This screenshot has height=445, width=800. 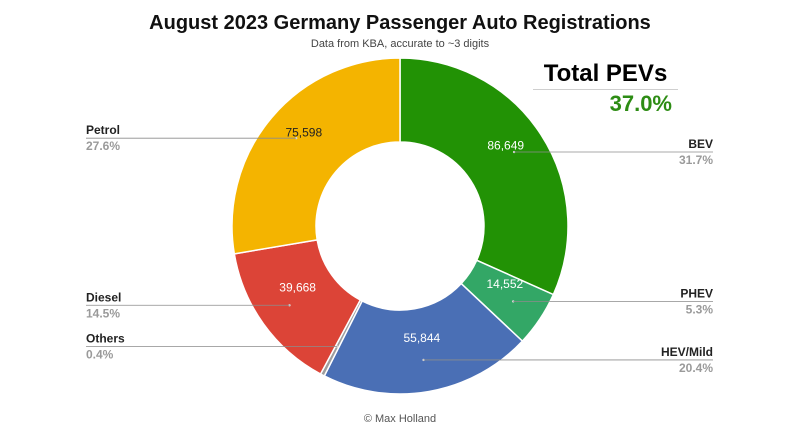 What do you see at coordinates (696, 293) in the screenshot?
I see `category-label-phev: PHEV` at bounding box center [696, 293].